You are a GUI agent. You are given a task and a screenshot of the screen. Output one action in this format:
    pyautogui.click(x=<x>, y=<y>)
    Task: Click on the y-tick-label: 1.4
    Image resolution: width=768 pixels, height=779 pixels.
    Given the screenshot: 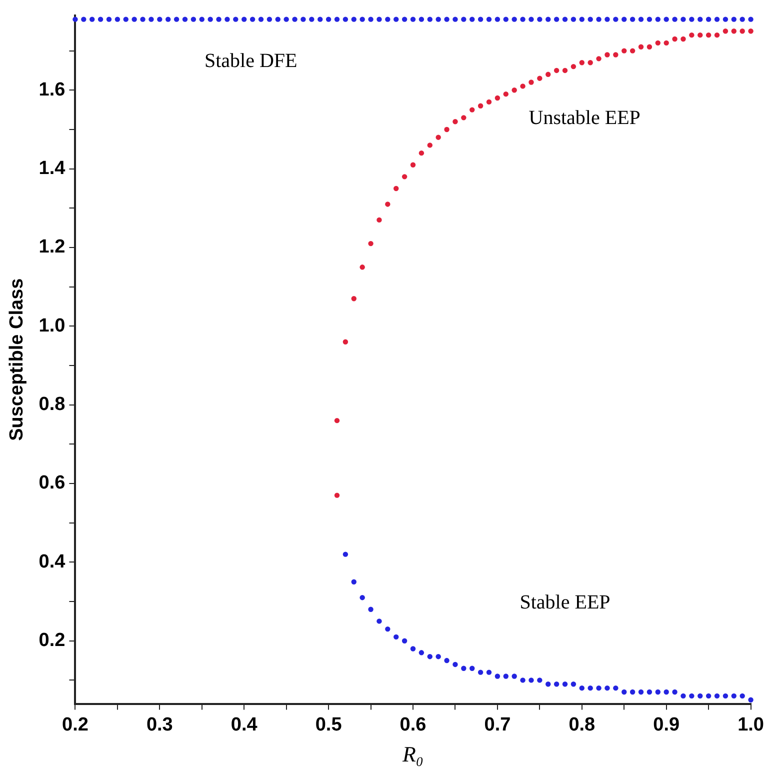 What is the action you would take?
    pyautogui.click(x=52, y=169)
    